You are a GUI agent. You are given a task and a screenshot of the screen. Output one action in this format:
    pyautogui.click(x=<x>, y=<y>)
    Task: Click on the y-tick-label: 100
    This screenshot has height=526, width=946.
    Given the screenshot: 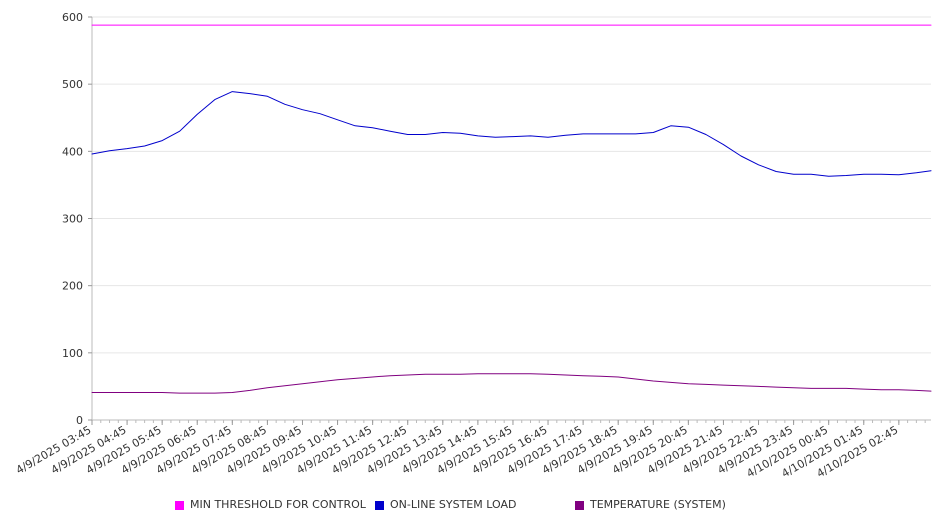 What is the action you would take?
    pyautogui.click(x=72, y=353)
    